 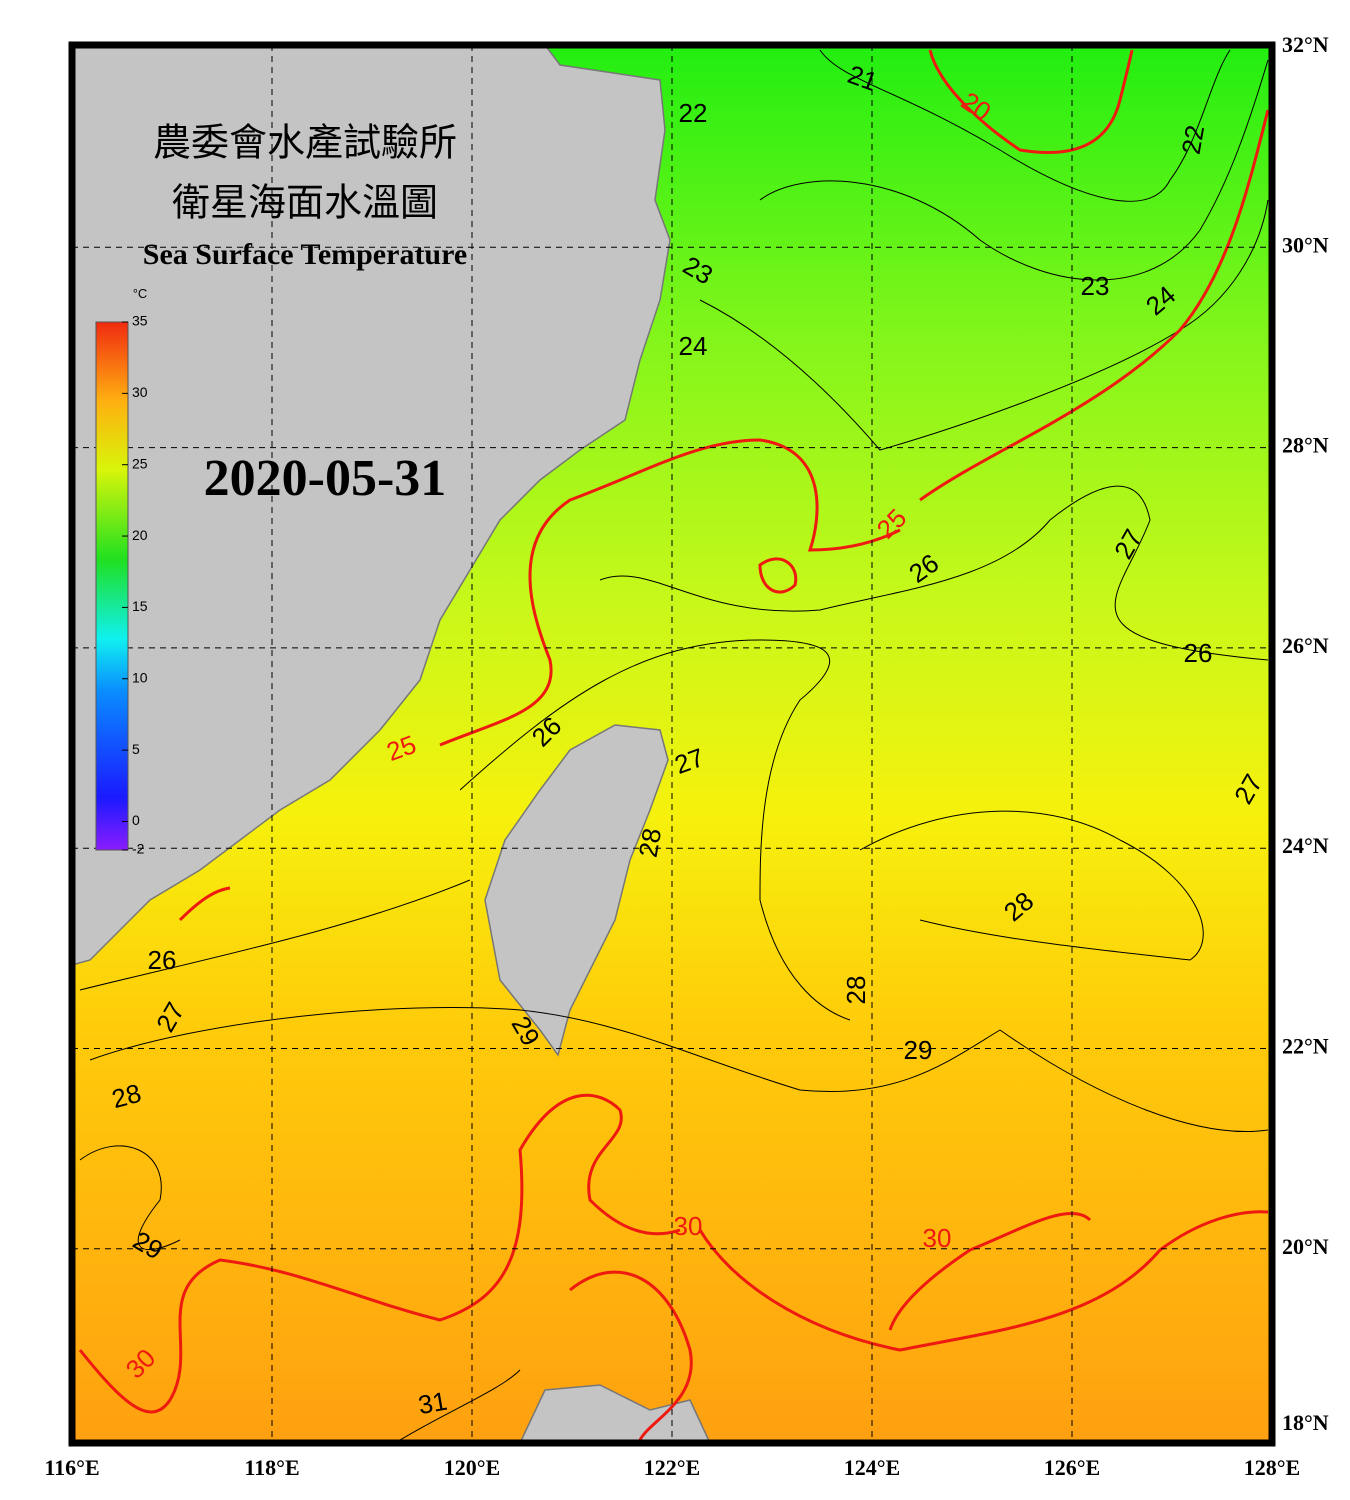 I want to click on contour-label: 29, so click(x=918, y=1050).